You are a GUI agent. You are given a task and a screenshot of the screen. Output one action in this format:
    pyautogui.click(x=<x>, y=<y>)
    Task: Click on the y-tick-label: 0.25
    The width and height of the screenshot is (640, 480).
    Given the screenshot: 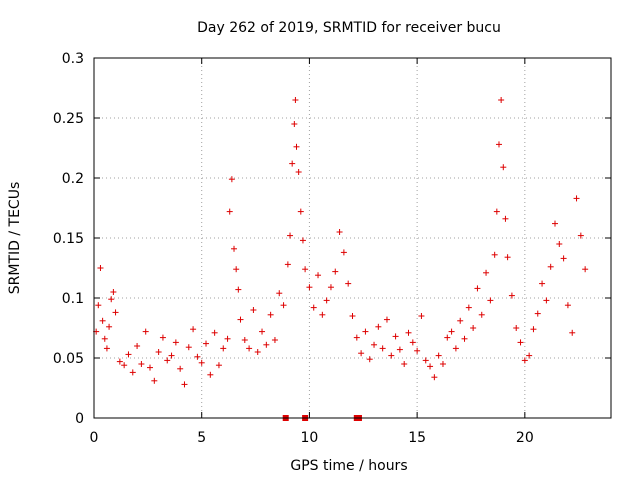 What is the action you would take?
    pyautogui.click(x=68, y=119)
    